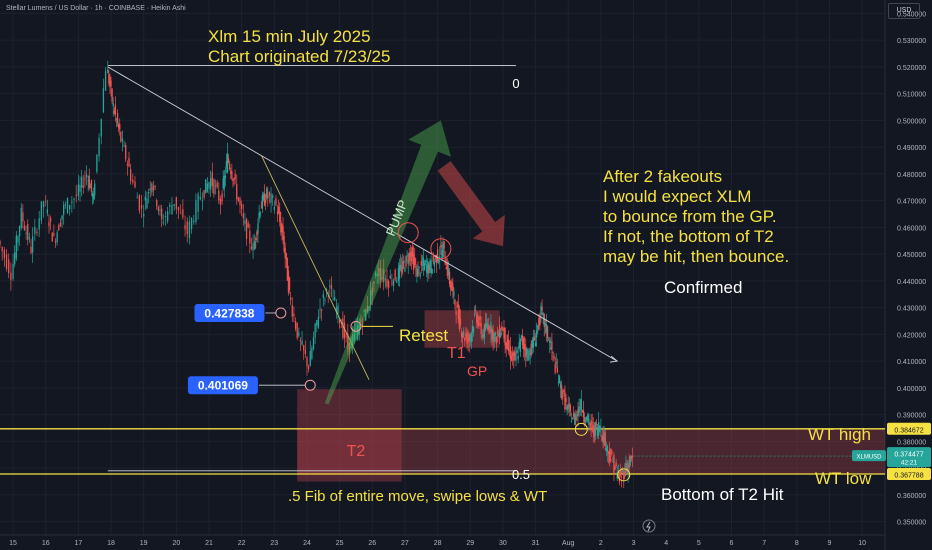  Describe the element at coordinates (722, 494) in the screenshot. I see `bottom-hit-label: Bottom of T2 Hit` at that location.